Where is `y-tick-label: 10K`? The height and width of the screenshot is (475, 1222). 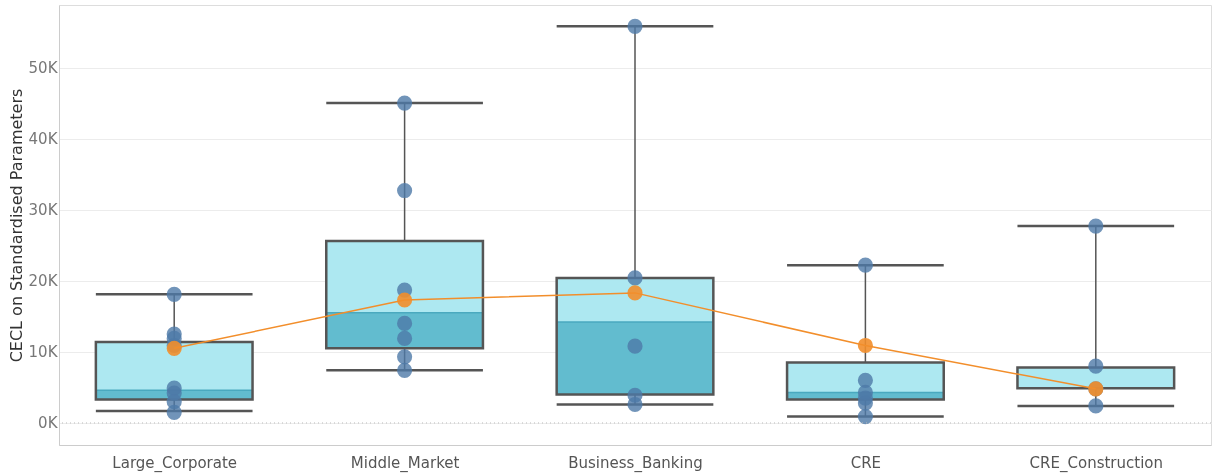
y-tick-label: 10K is located at coordinates (43, 352).